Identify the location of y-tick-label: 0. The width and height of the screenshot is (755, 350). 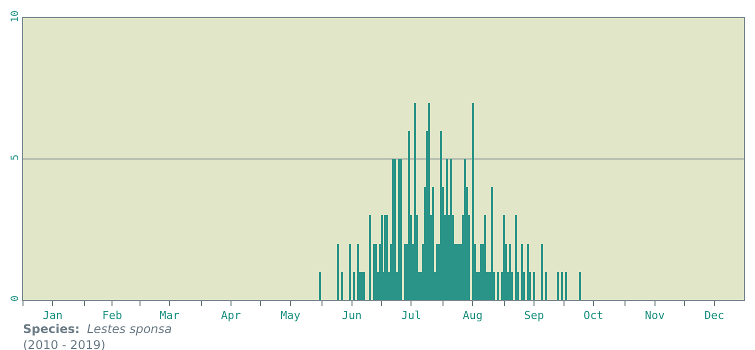
(15, 298).